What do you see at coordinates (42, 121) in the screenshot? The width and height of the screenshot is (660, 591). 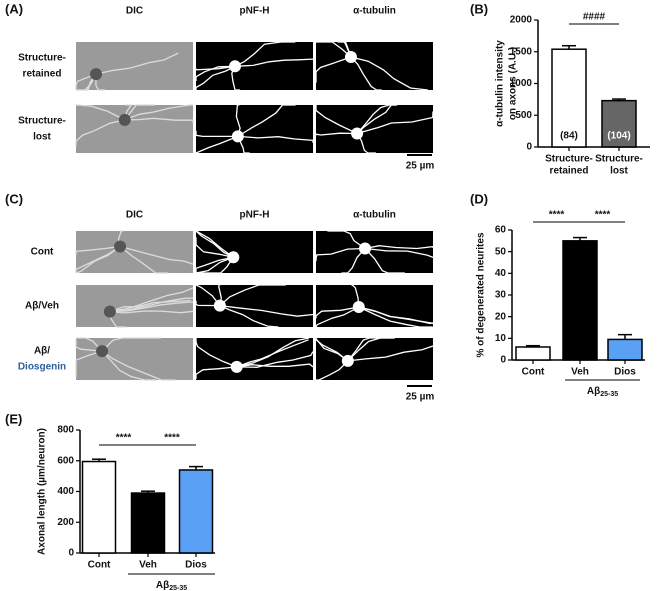 I see `row-label: Structure-` at bounding box center [42, 121].